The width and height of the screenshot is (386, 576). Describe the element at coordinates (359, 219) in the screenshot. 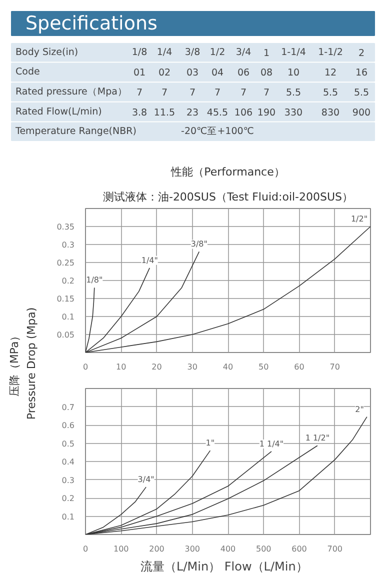

I see `series-label: 1/2"` at that location.